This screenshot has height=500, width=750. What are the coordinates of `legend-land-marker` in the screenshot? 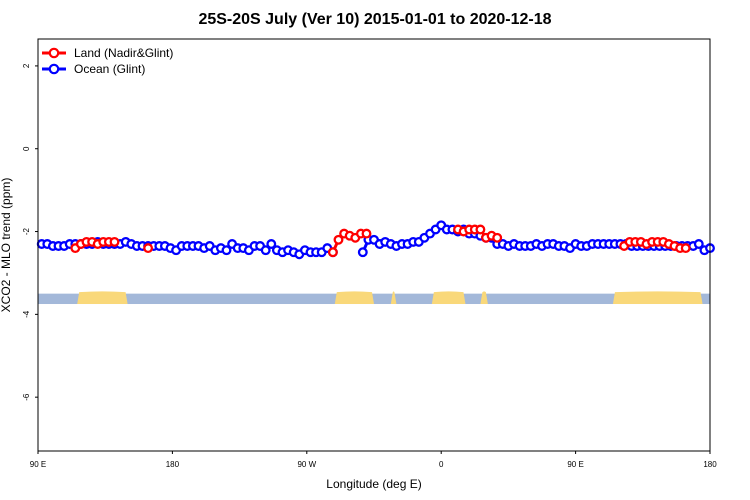 It's located at (54, 53).